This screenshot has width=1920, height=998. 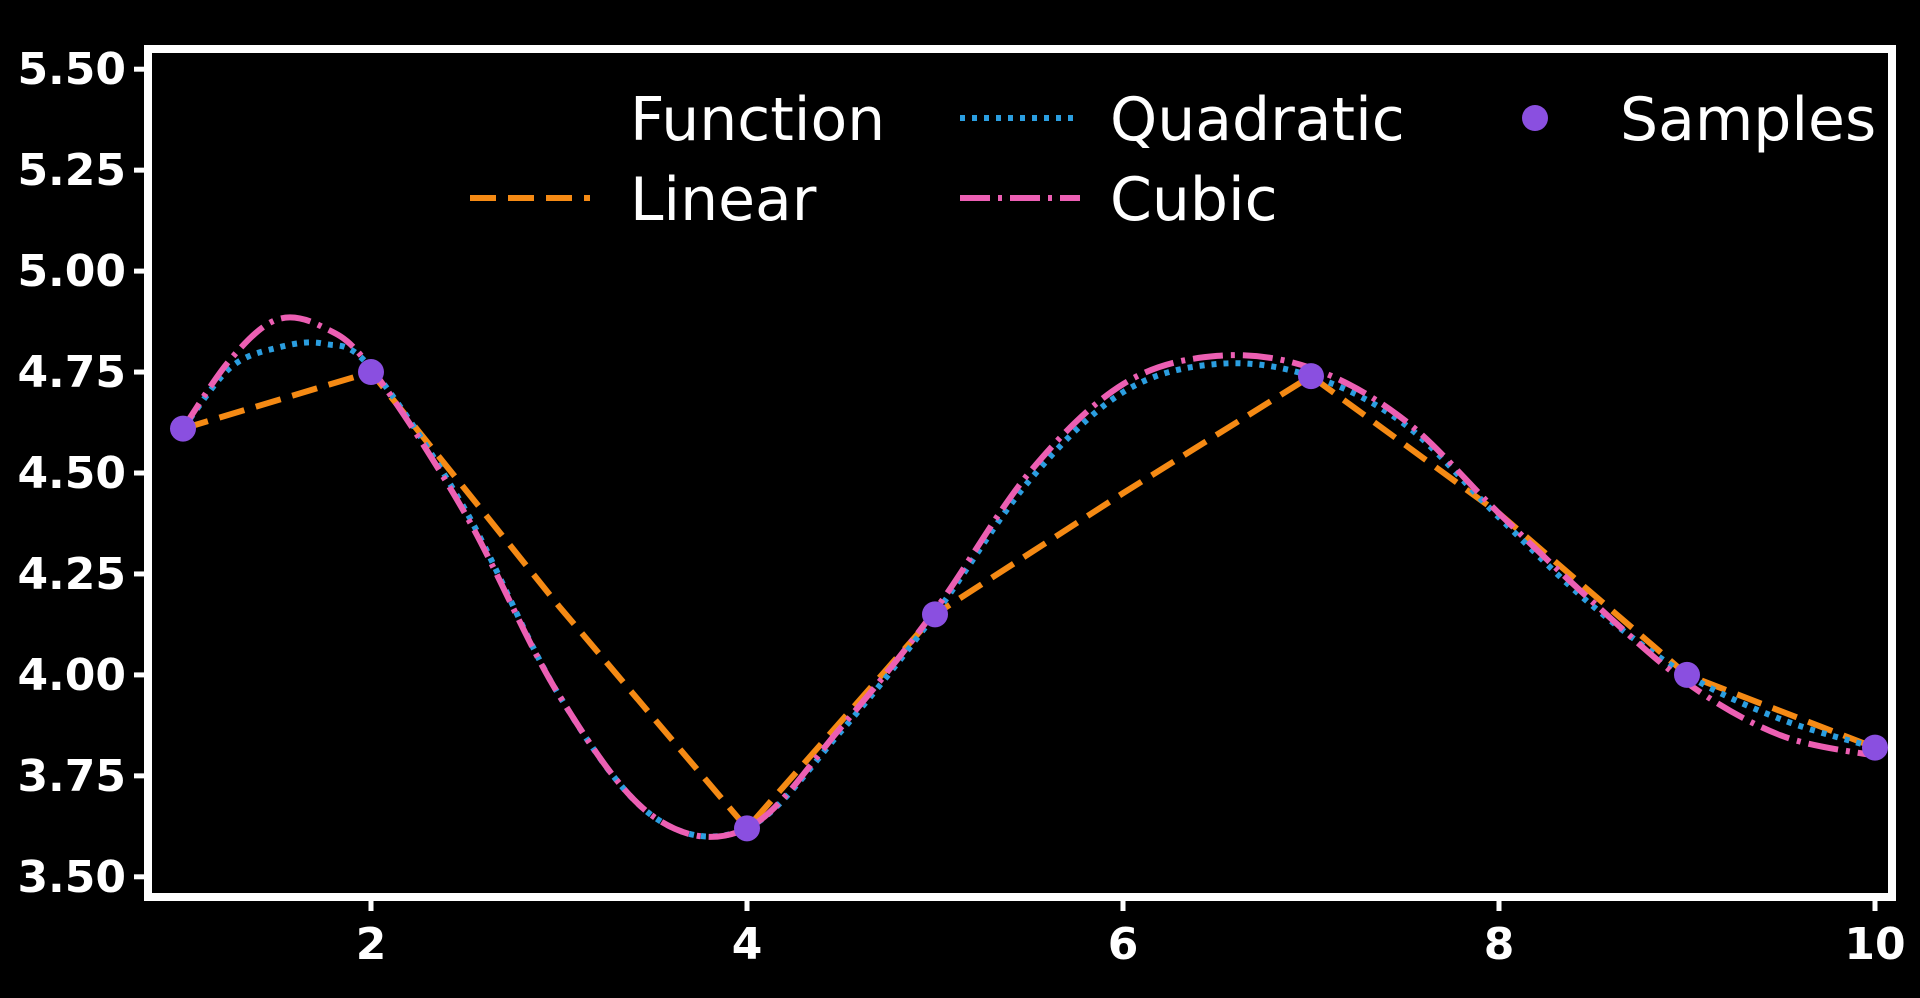 What do you see at coordinates (1194, 200) in the screenshot?
I see `legend-label-cubic: Cubic` at bounding box center [1194, 200].